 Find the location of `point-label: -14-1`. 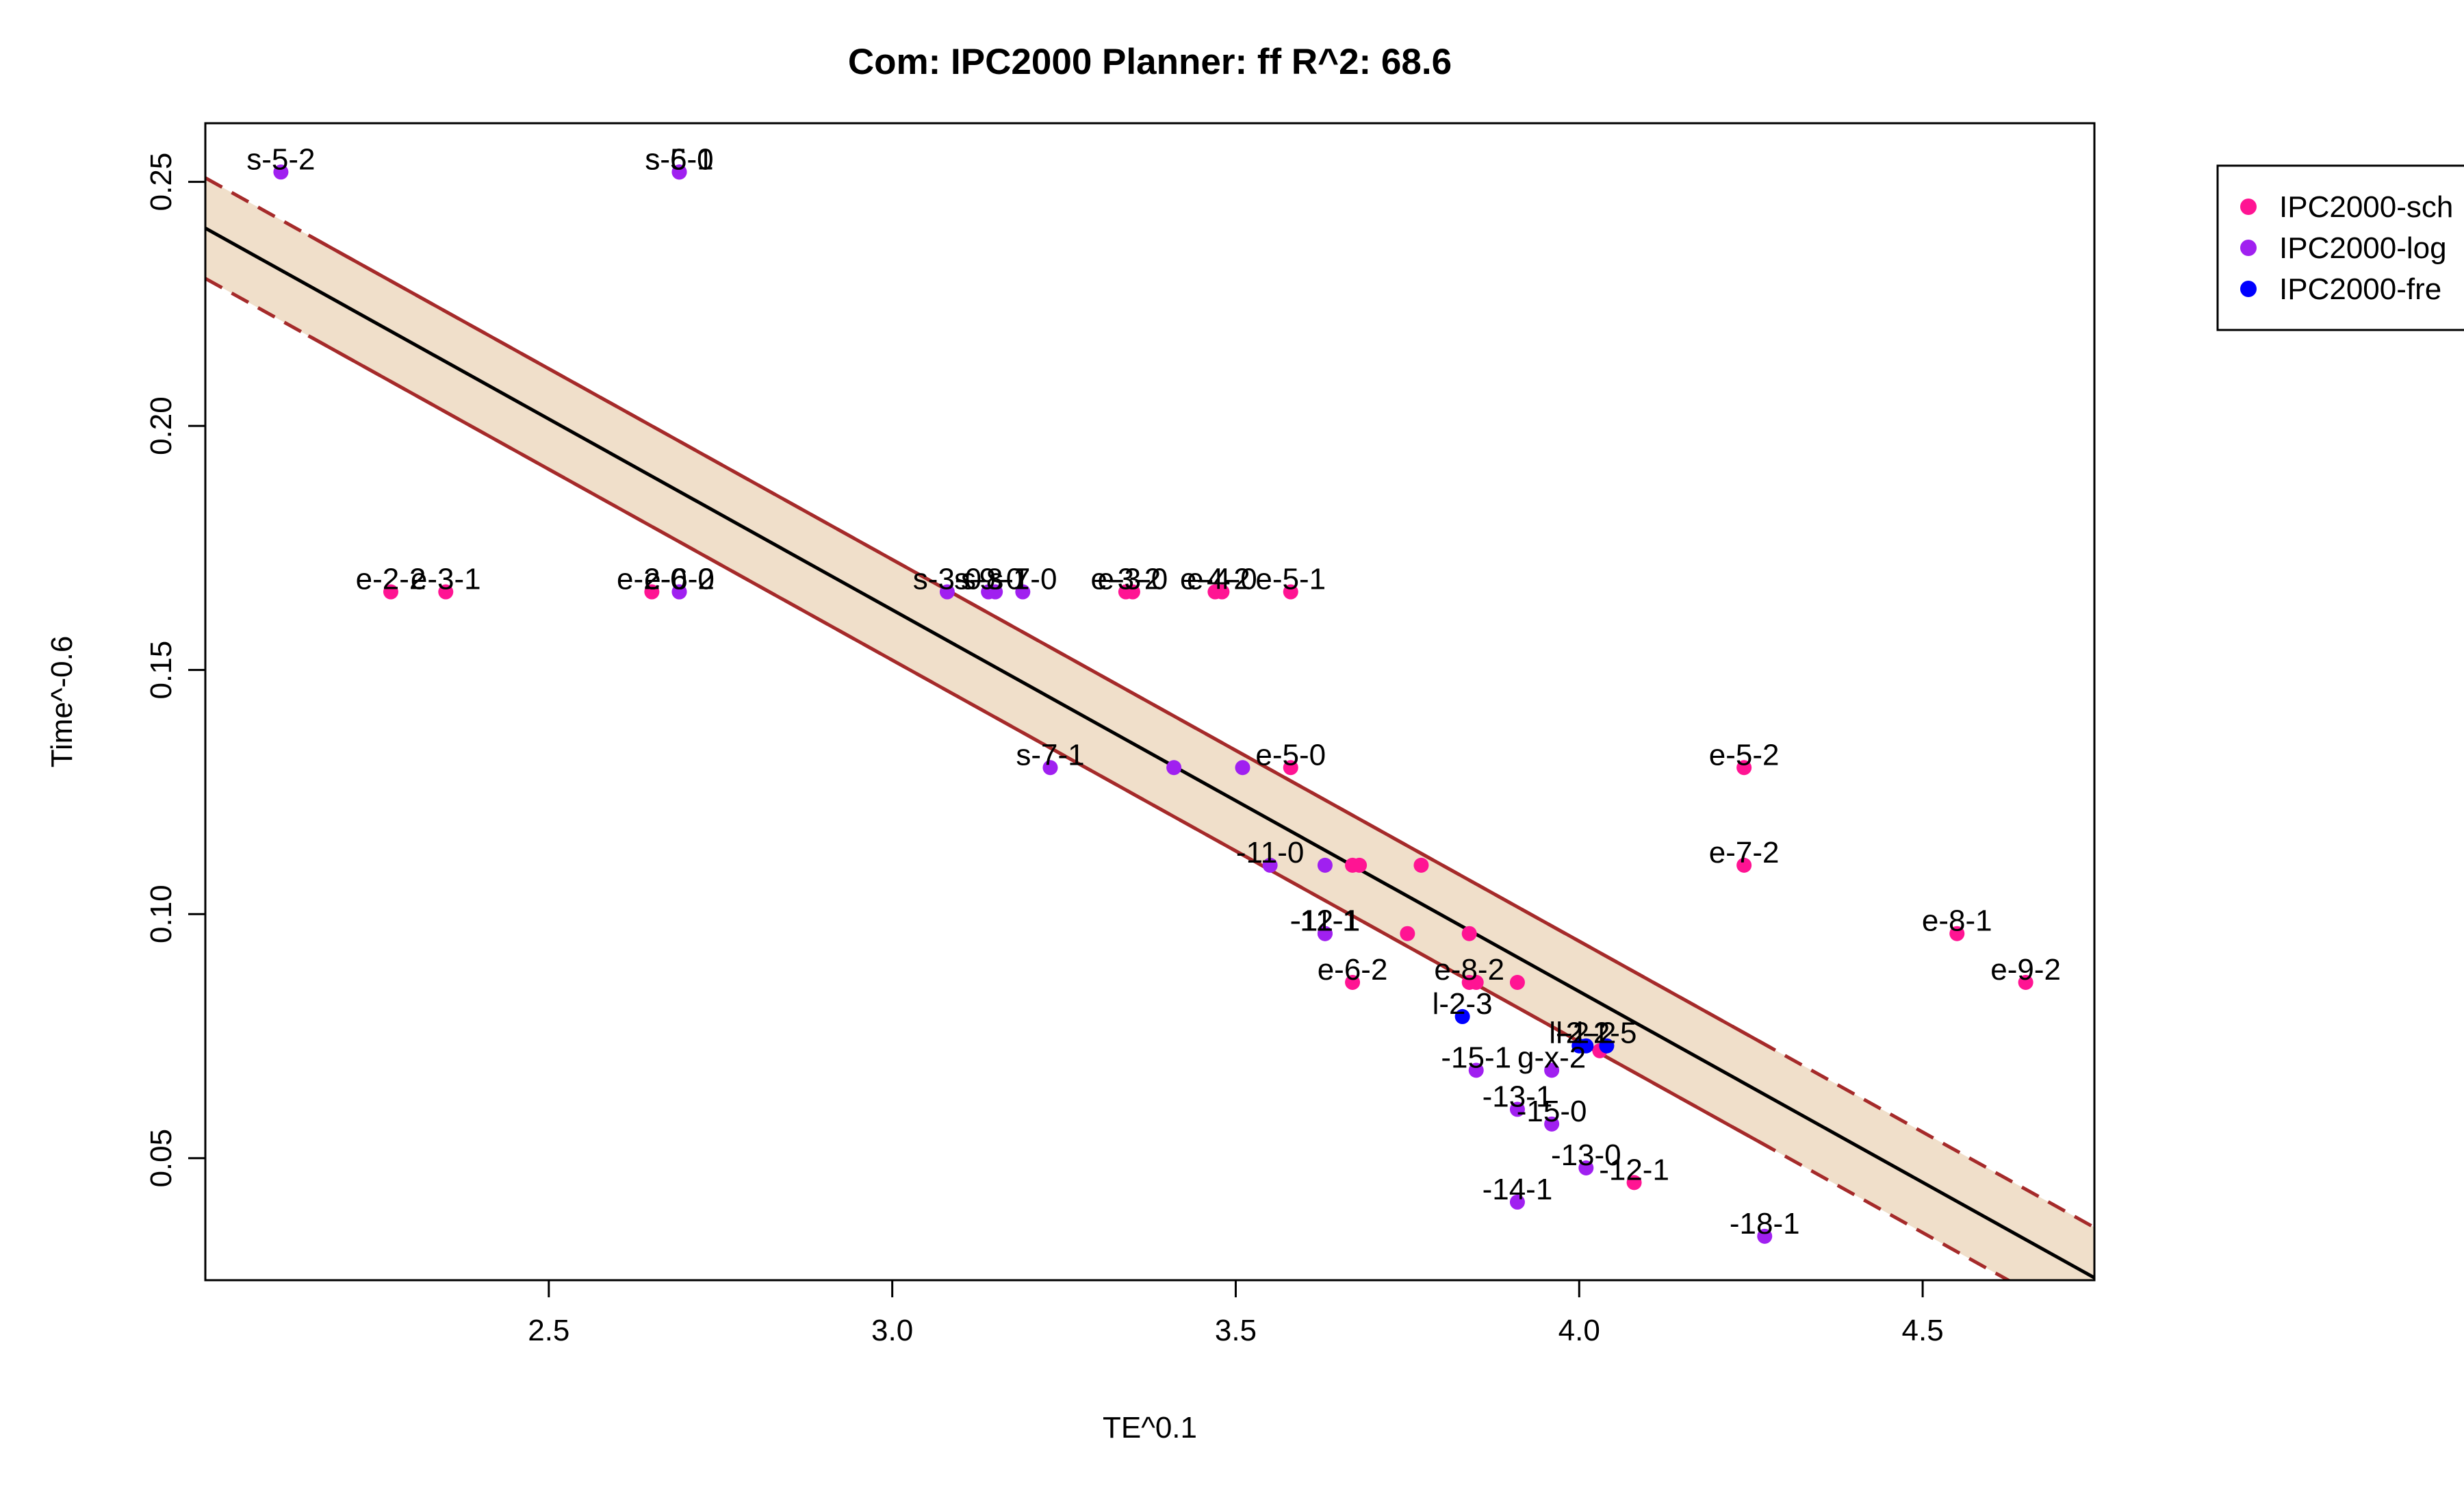

point-label: -14-1 is located at coordinates (1518, 1189).